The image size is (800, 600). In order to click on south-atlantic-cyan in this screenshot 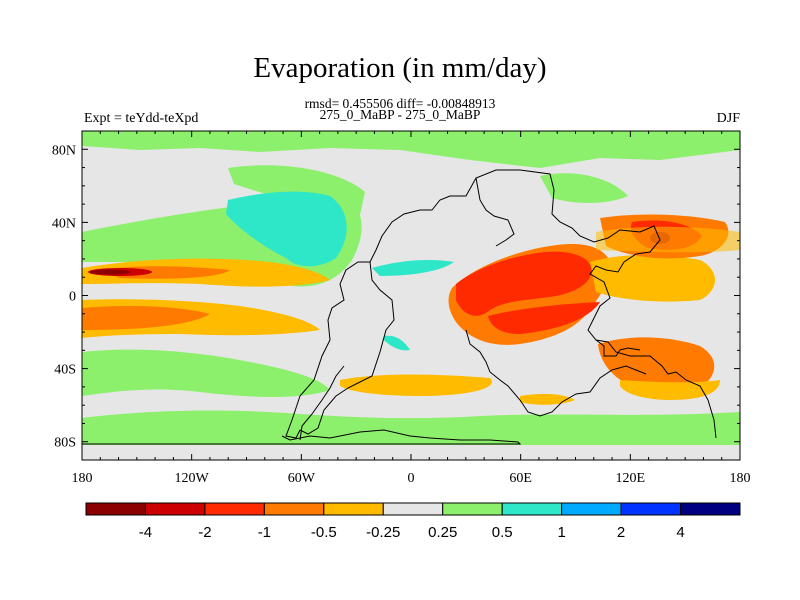, I will do `click(397, 343)`.